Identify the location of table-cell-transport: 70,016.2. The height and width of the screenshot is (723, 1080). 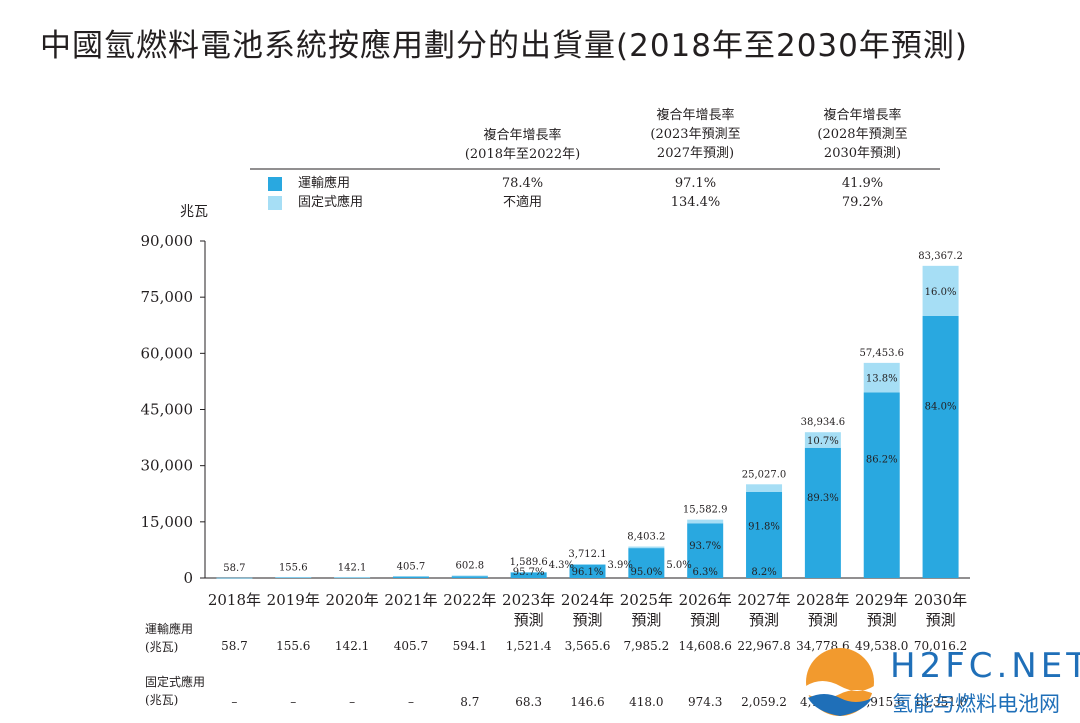
(940, 646).